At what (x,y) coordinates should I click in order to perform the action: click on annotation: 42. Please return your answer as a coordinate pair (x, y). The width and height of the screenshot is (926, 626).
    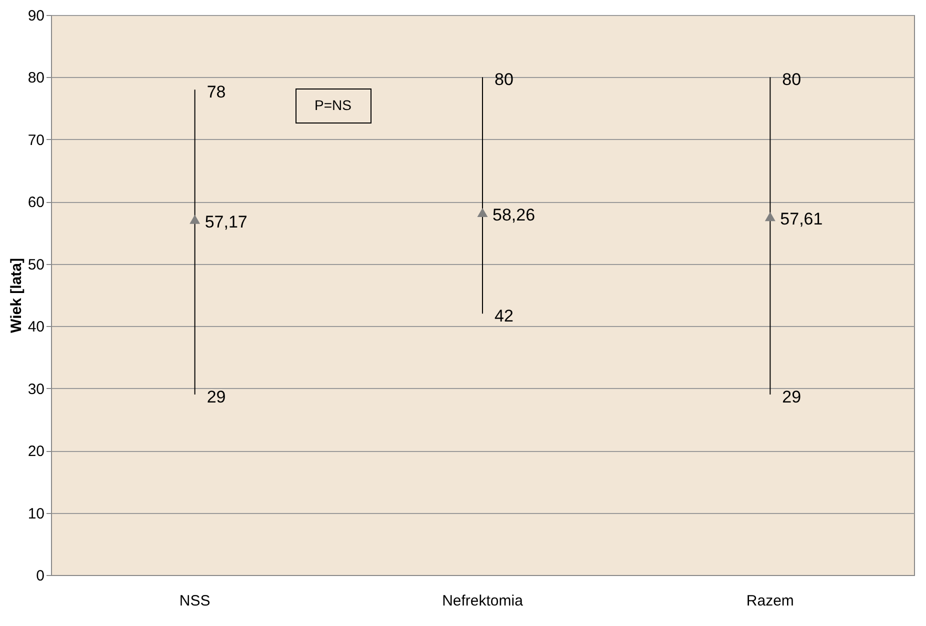
    Looking at the image, I should click on (504, 316).